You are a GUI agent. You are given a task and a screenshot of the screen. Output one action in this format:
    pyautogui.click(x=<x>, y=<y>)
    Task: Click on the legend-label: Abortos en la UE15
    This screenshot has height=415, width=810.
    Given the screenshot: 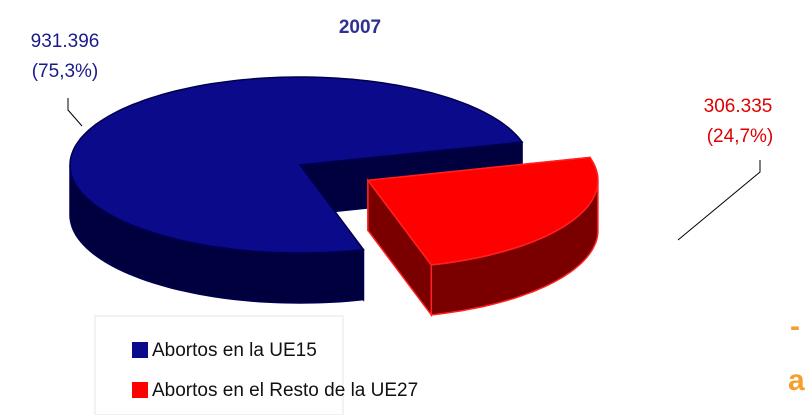 What is the action you would take?
    pyautogui.click(x=234, y=350)
    